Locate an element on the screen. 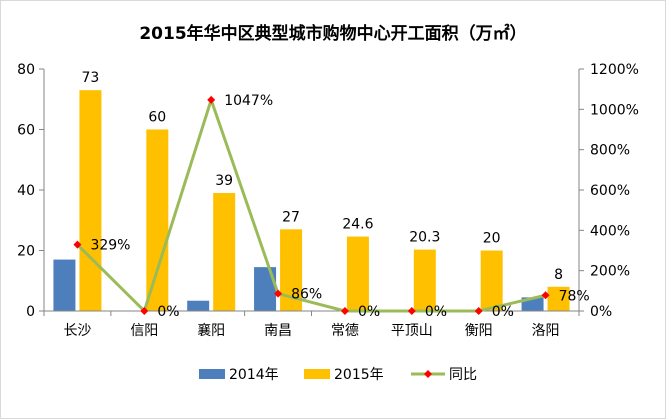  x-tick-label: 衡阳 is located at coordinates (479, 331).